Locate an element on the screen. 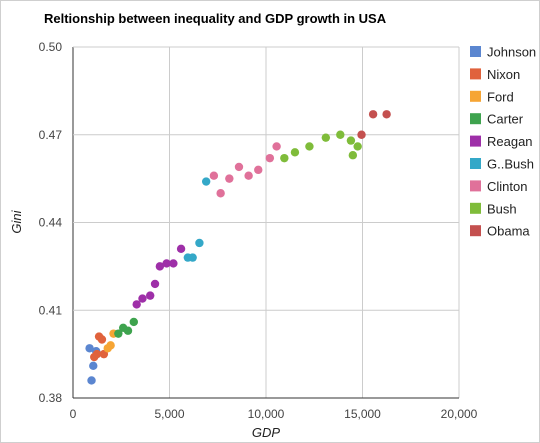 The height and width of the screenshot is (443, 540). legend-label: Obama is located at coordinates (508, 231).